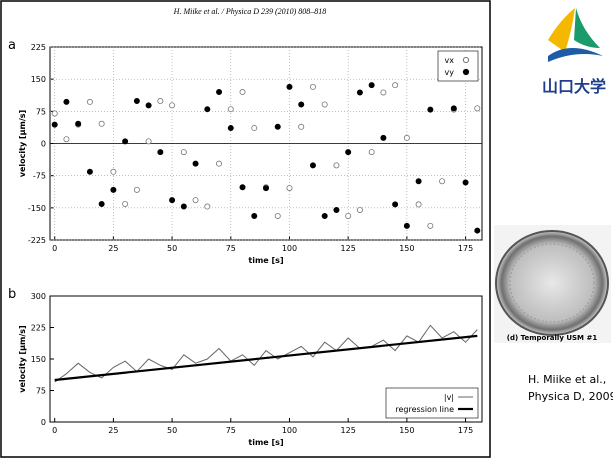 The image size is (613, 466). I want to click on logo-text: 山口大学, so click(574, 86).